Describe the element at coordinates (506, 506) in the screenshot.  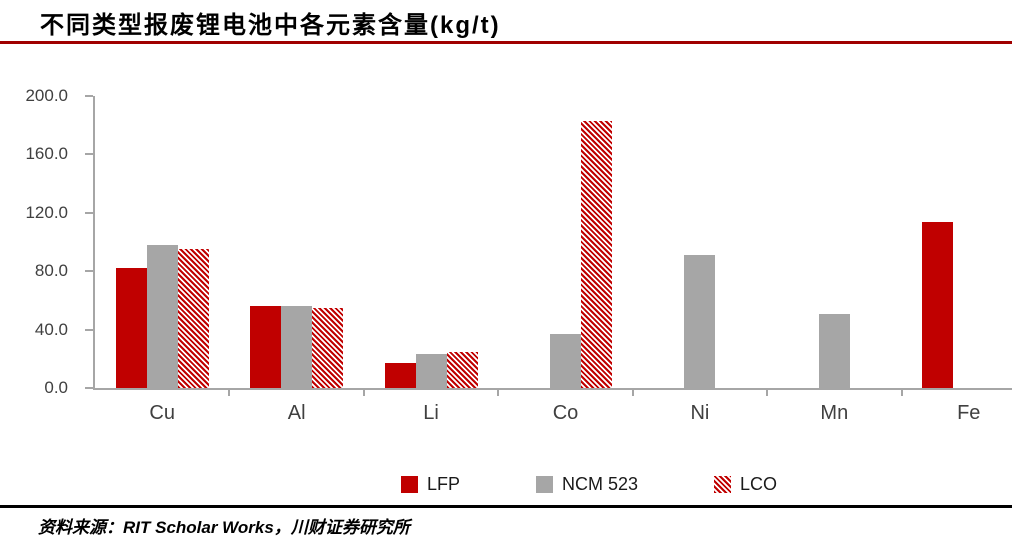
I see `footer-rule` at that location.